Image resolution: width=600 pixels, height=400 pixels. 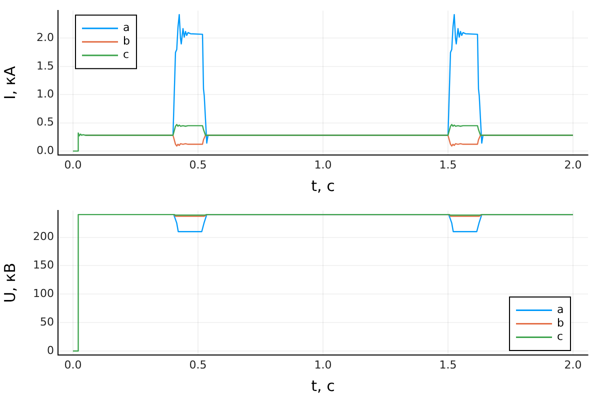 What do you see at coordinates (43, 293) in the screenshot?
I see `y-tick-label: 100` at bounding box center [43, 293].